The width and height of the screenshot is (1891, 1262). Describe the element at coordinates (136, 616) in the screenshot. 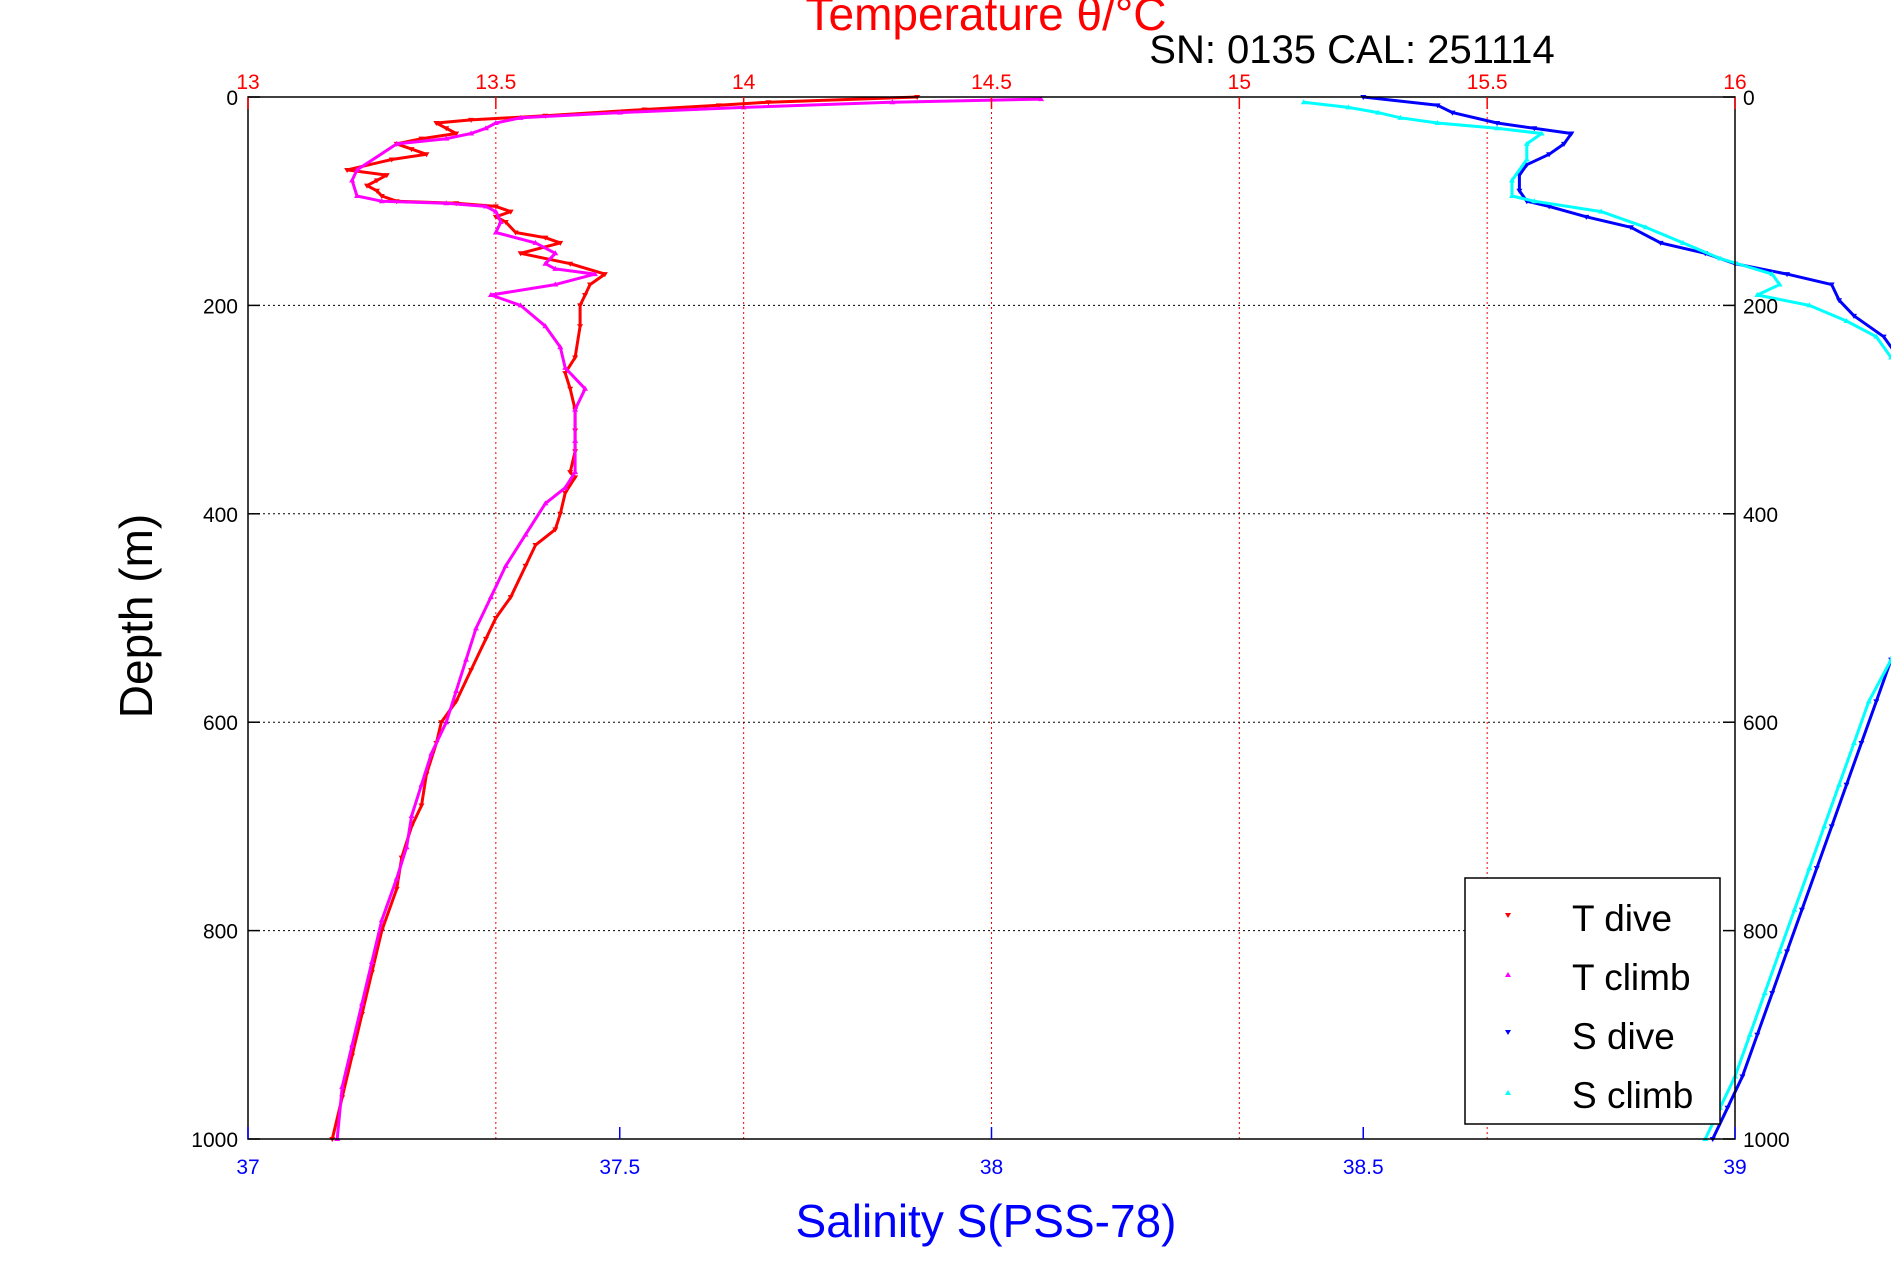

I see `y-axis-label: Depth (m)` at that location.